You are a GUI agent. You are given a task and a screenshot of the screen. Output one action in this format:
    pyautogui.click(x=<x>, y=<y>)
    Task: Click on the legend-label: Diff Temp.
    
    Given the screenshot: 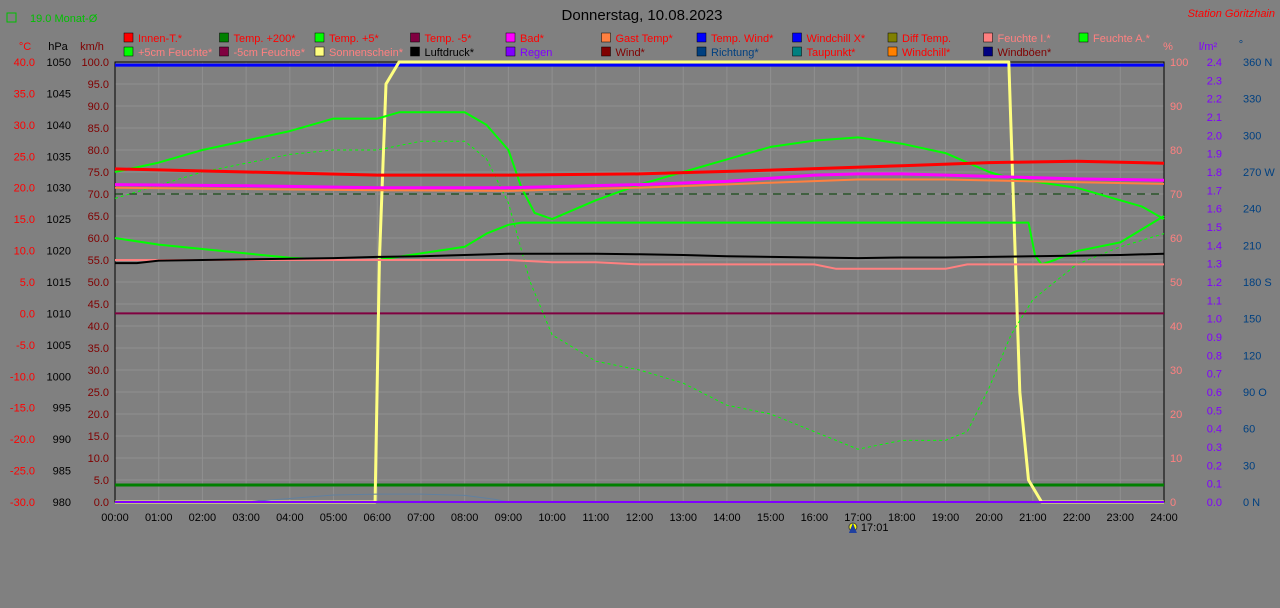 What is the action you would take?
    pyautogui.click(x=926, y=39)
    